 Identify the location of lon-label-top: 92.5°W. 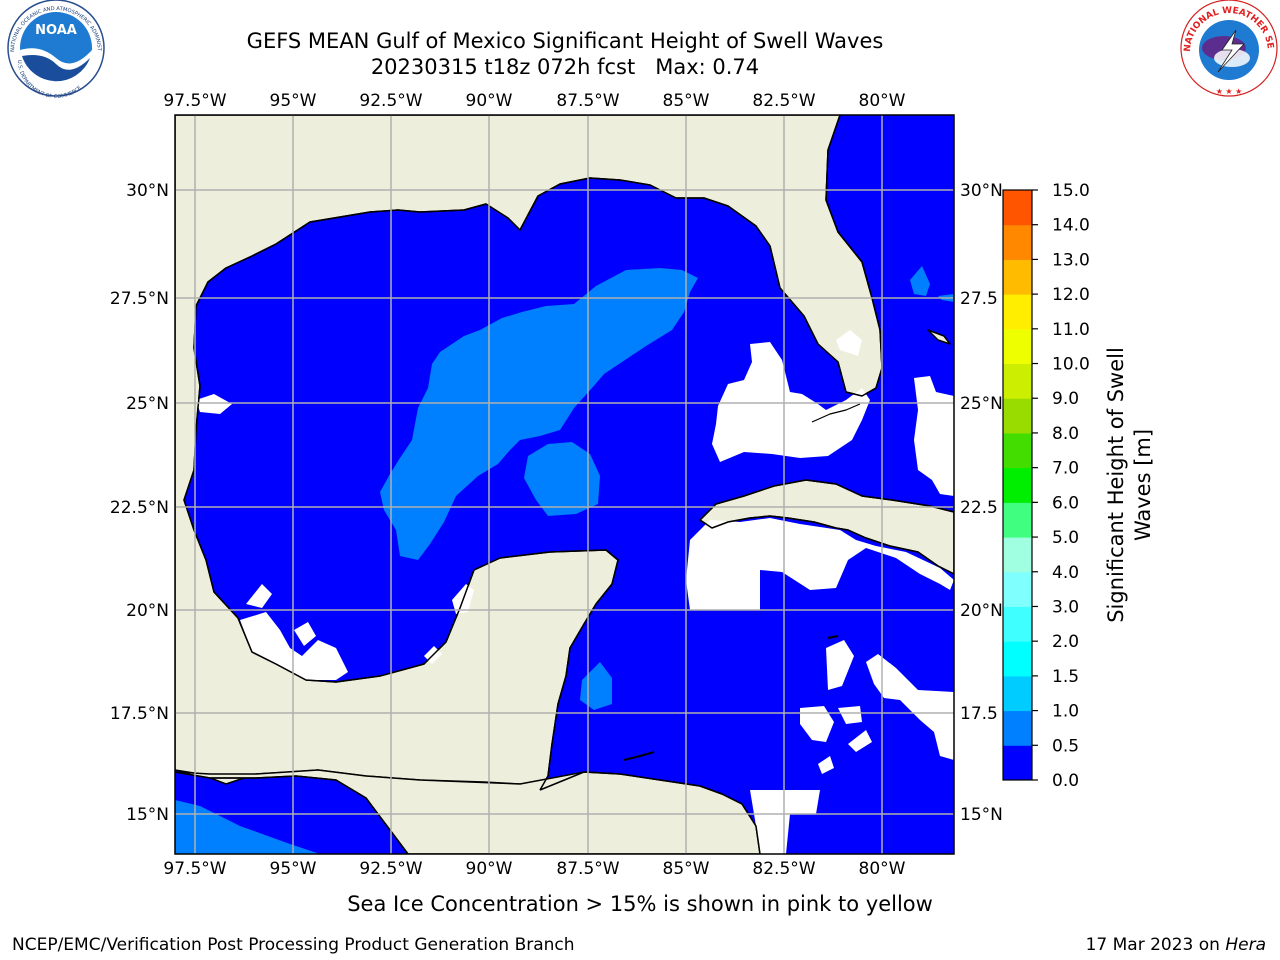
(390, 101).